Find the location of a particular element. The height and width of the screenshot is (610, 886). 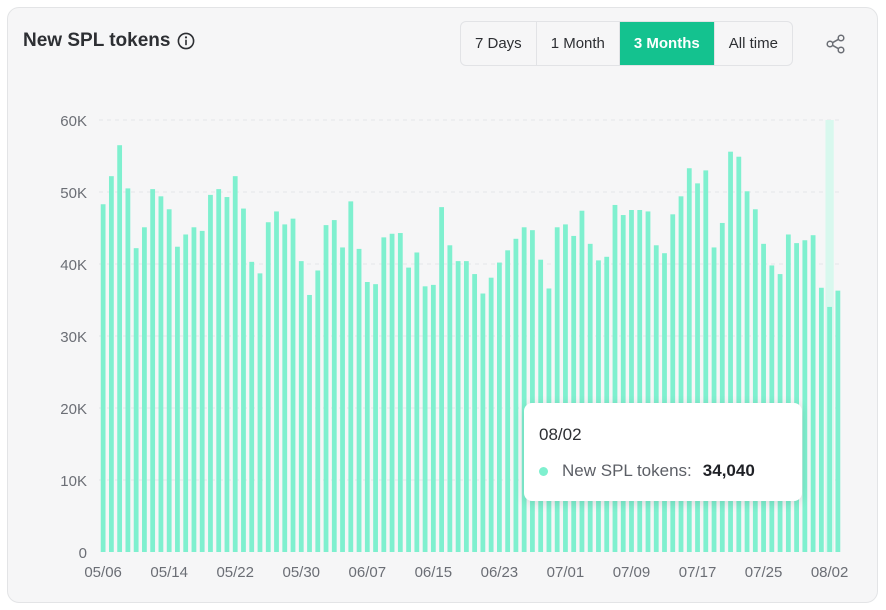

tooltip-value: 34,040 is located at coordinates (728, 470).